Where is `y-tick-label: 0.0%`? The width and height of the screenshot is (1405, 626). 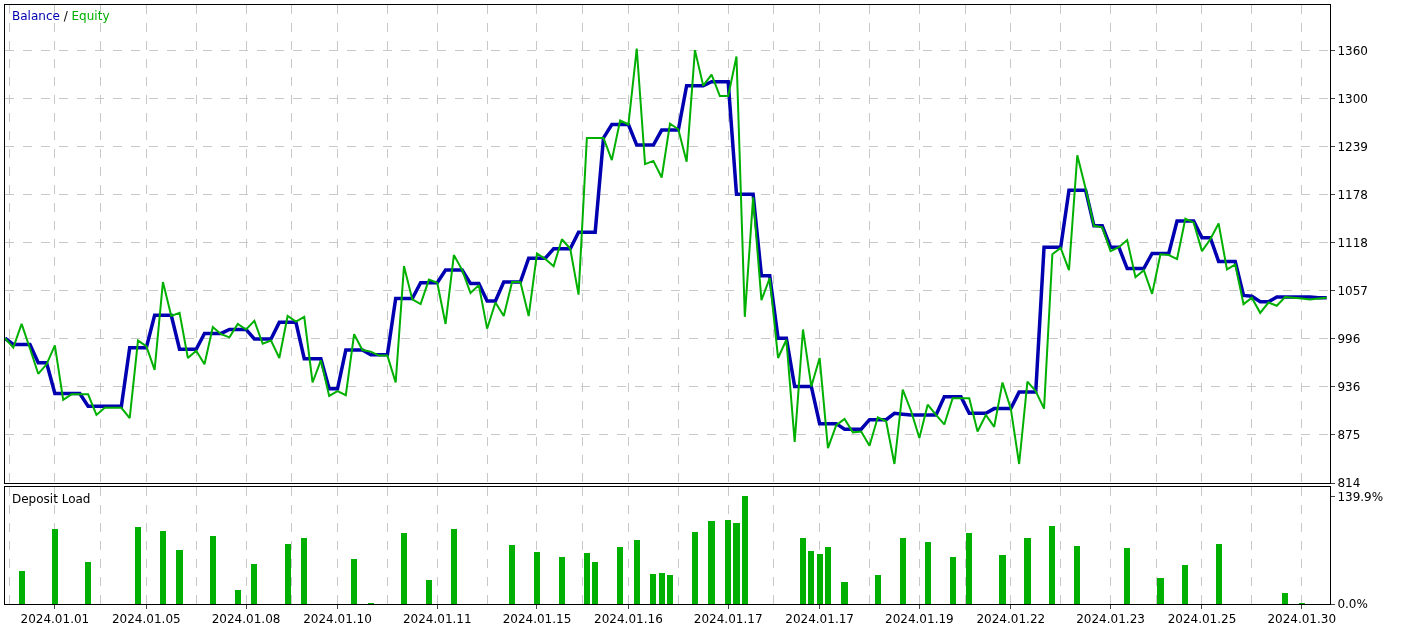
y-tick-label: 0.0% is located at coordinates (1352, 604).